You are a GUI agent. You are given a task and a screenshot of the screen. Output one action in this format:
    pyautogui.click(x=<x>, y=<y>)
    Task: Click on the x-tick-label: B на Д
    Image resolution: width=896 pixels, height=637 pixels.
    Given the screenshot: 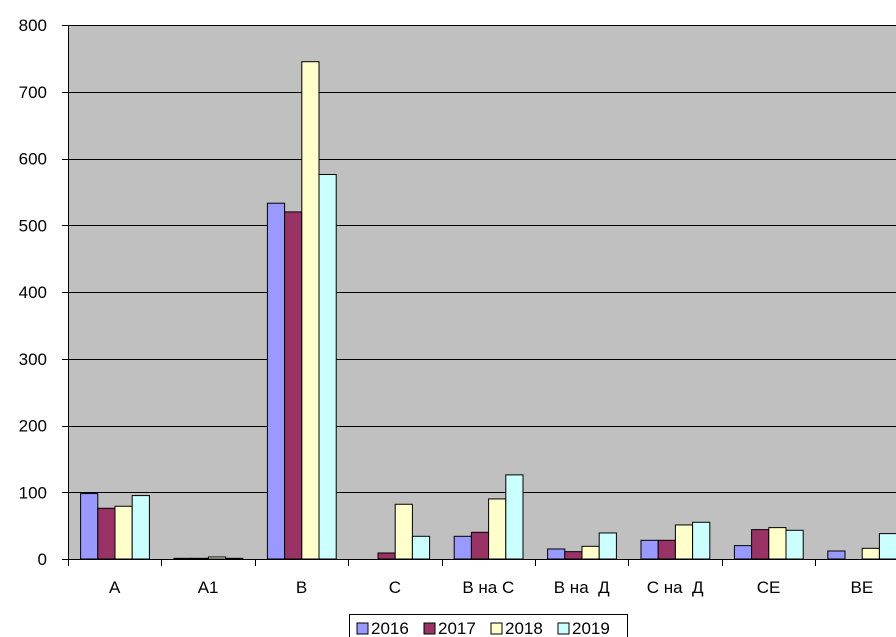 What is the action you would take?
    pyautogui.click(x=582, y=587)
    